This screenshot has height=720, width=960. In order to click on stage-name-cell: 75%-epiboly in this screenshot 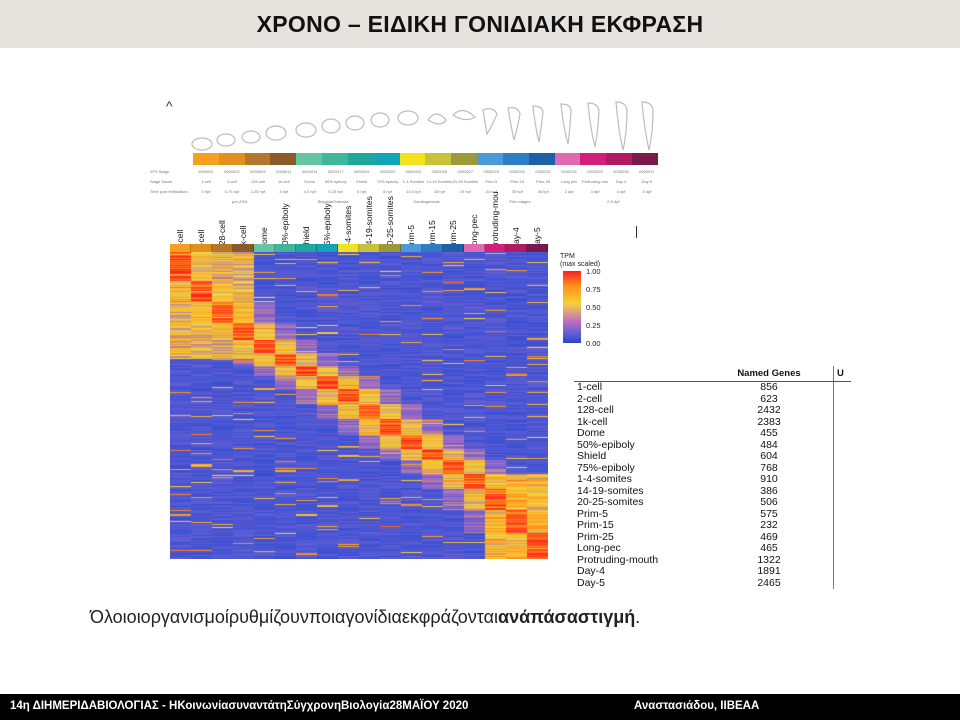, I will do `click(606, 467)`.